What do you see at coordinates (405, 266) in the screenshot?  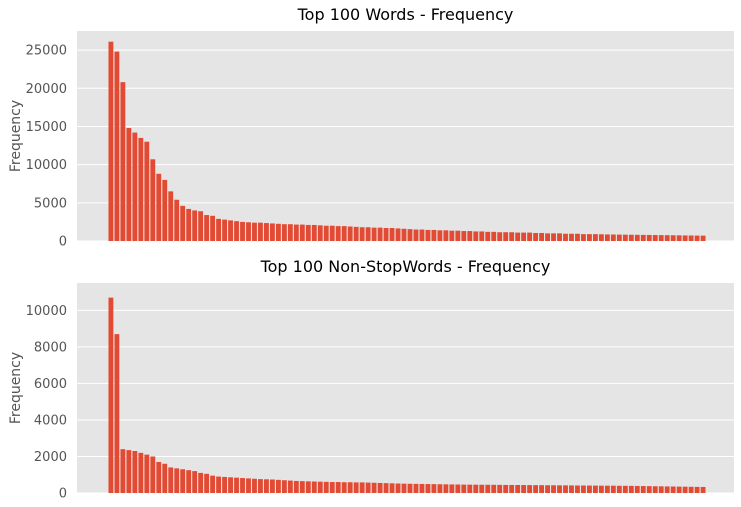 I see `chart-title-top-non-stopwords: Top 100 Non-StopWords - Frequency` at bounding box center [405, 266].